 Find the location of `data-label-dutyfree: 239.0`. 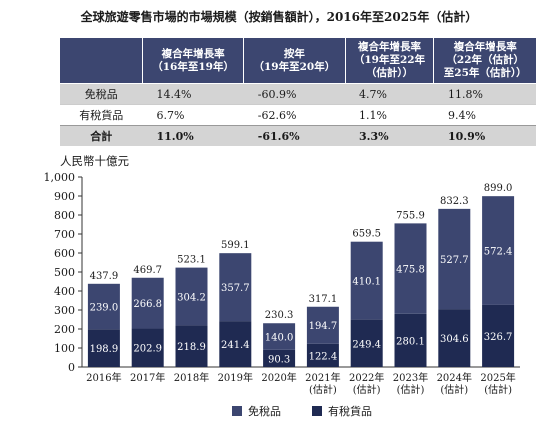

data-label-dutyfree: 239.0 is located at coordinates (104, 308).